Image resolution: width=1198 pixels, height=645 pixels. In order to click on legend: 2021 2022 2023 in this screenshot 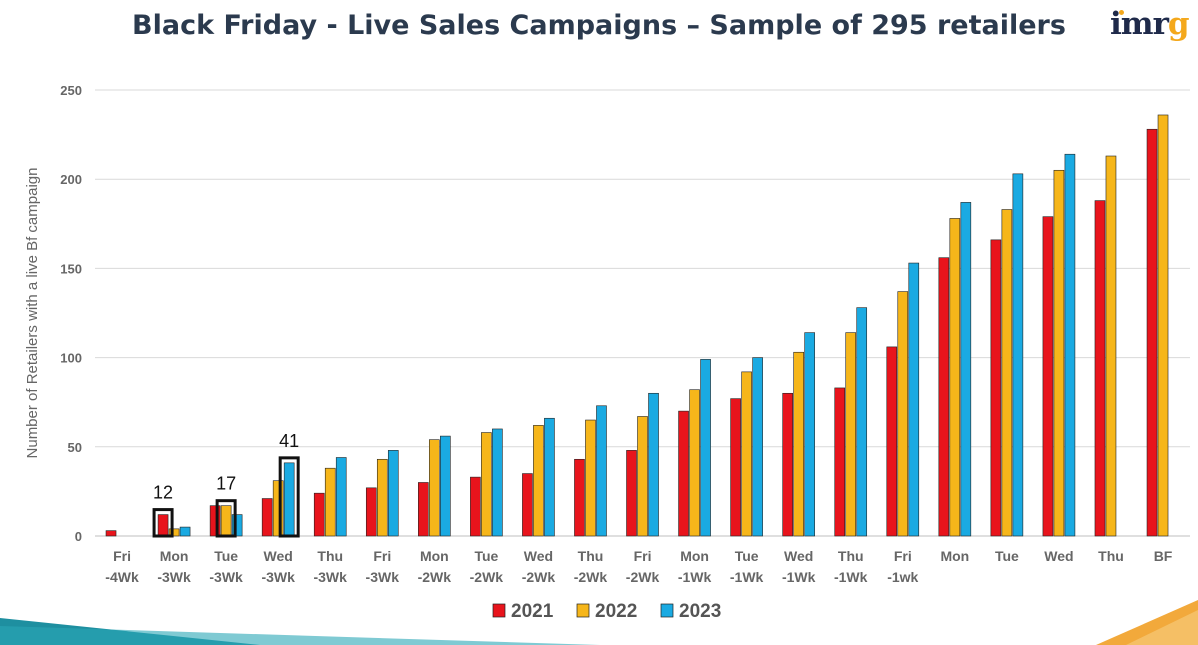, I will do `click(606, 611)`.